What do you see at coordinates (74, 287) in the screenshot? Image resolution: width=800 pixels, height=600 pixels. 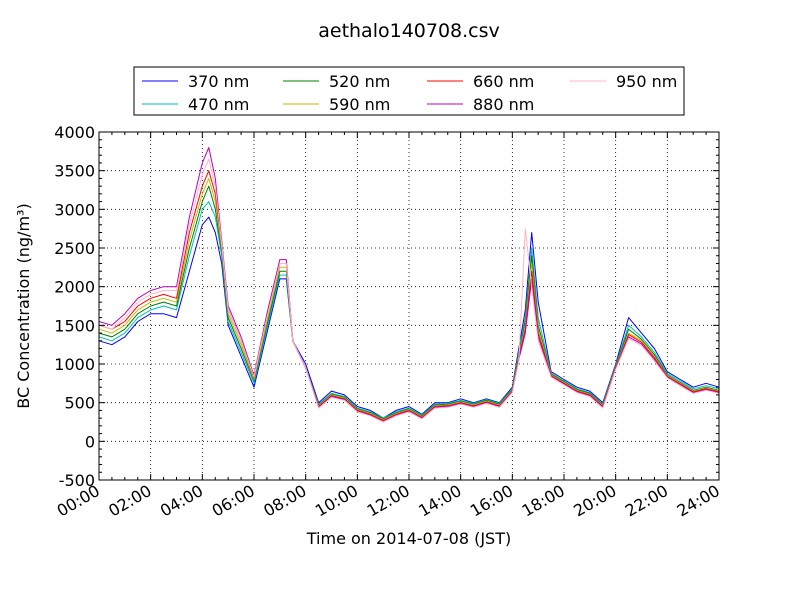 I see `y-tick-label: 2000` at bounding box center [74, 287].